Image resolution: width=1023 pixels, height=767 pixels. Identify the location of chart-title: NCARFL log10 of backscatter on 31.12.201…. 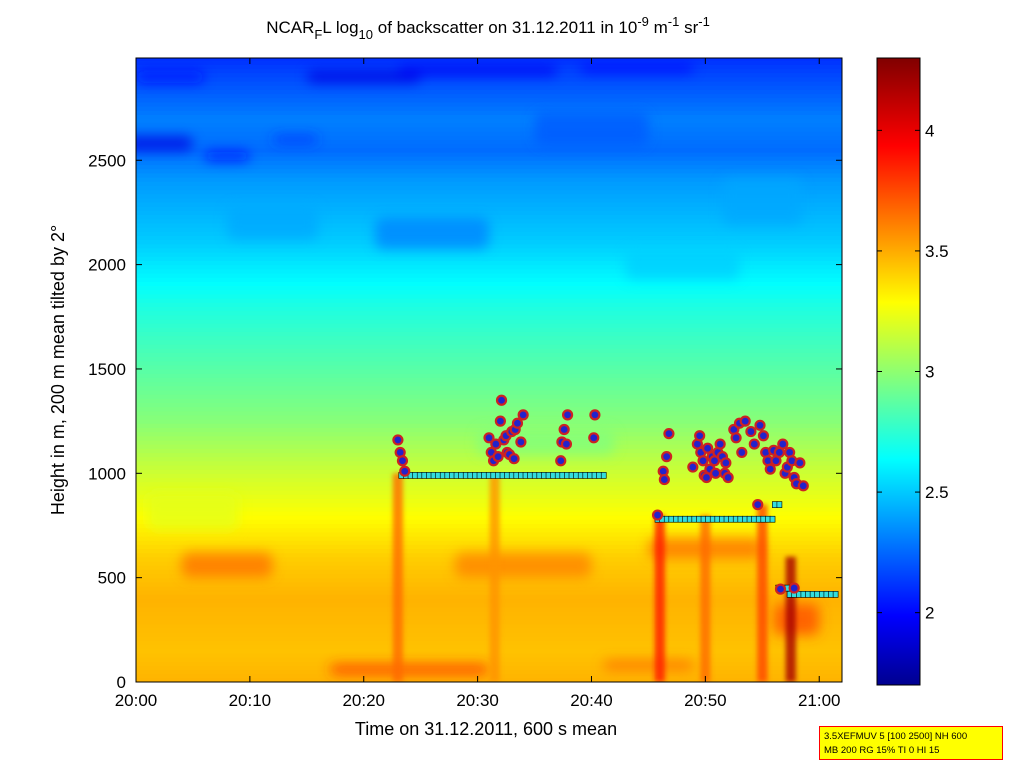
(488, 28).